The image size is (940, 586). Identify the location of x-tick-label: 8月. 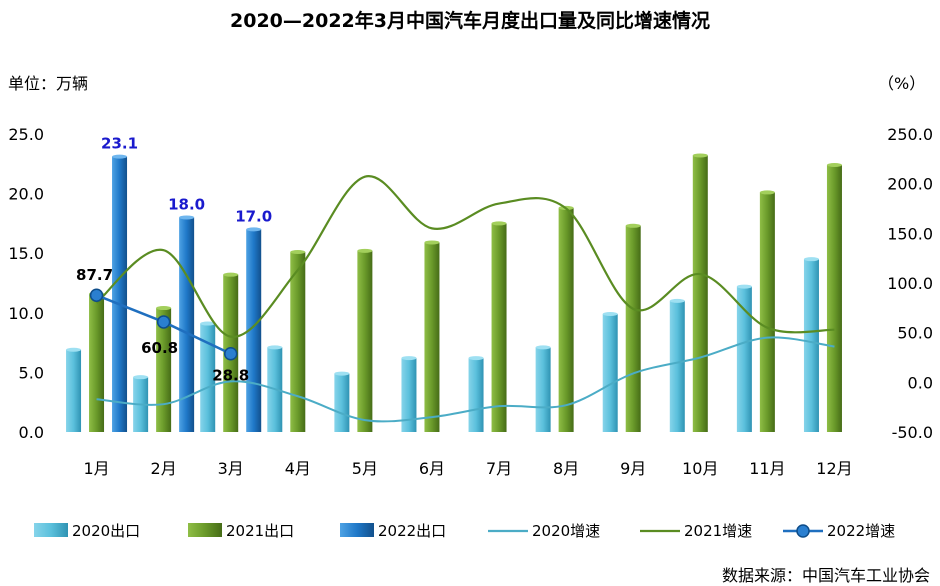
(566, 468).